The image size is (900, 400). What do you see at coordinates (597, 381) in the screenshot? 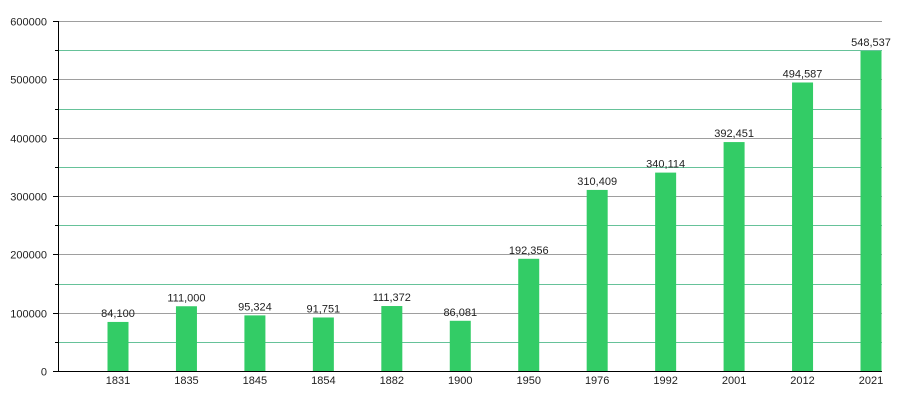
I see `x-tick-label-1976: 1976` at bounding box center [597, 381].